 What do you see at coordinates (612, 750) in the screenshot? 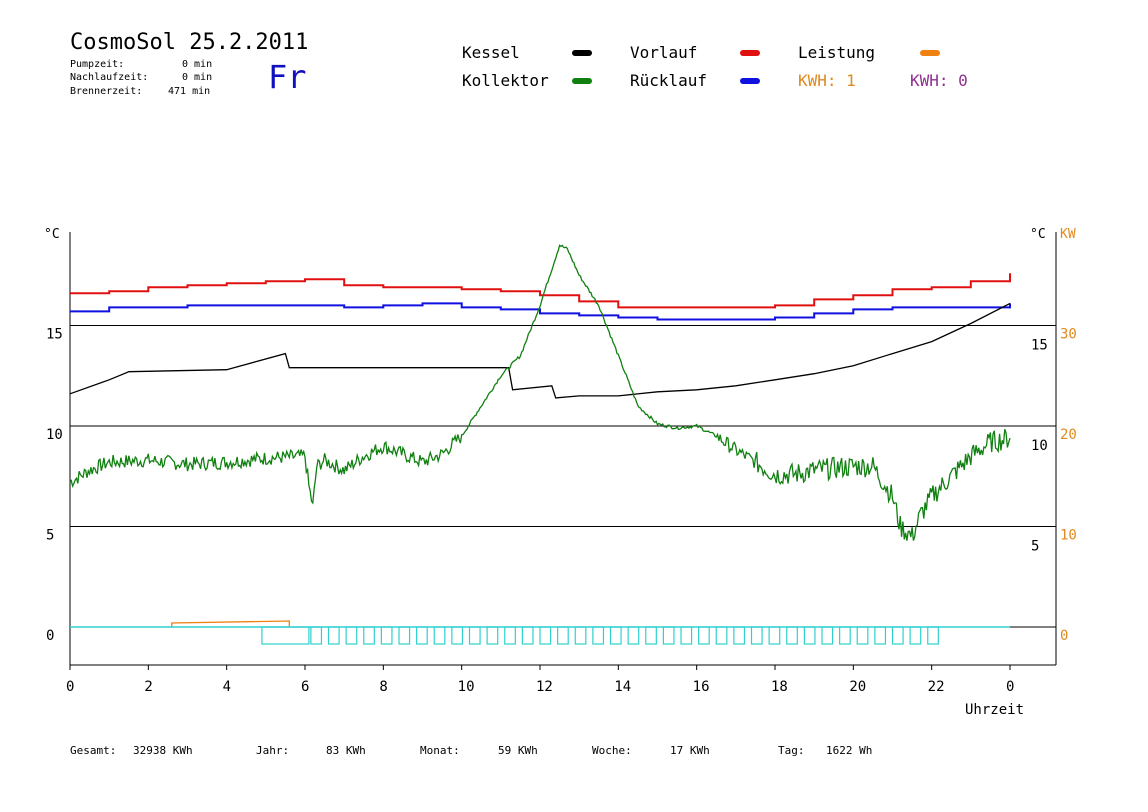
I see `footer-woche-label: Woche:` at bounding box center [612, 750].